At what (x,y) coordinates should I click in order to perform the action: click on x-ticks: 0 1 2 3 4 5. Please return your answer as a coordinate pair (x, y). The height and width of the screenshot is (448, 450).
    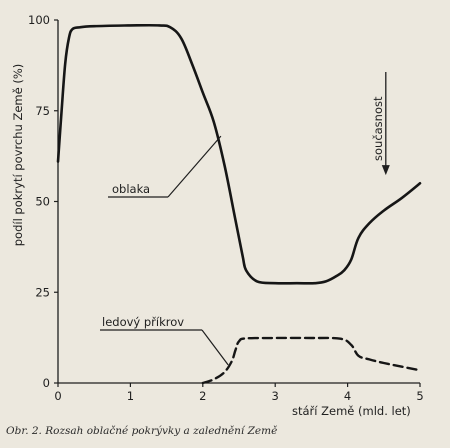
    Looking at the image, I should click on (239, 393).